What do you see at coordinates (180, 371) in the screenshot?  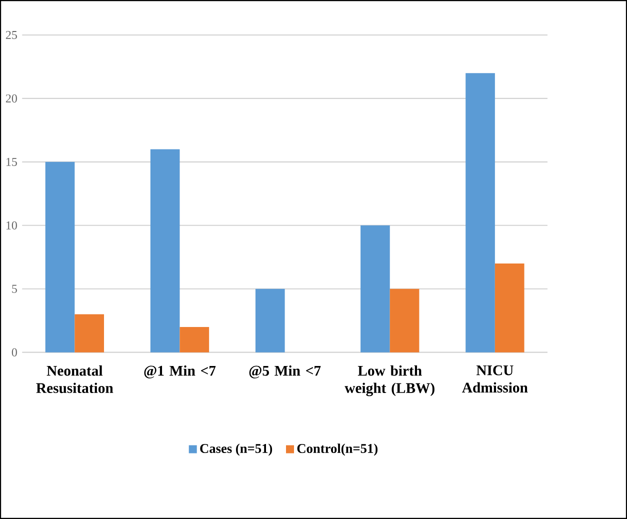 I see `x-tick-label: @1 Min <7` at bounding box center [180, 371].